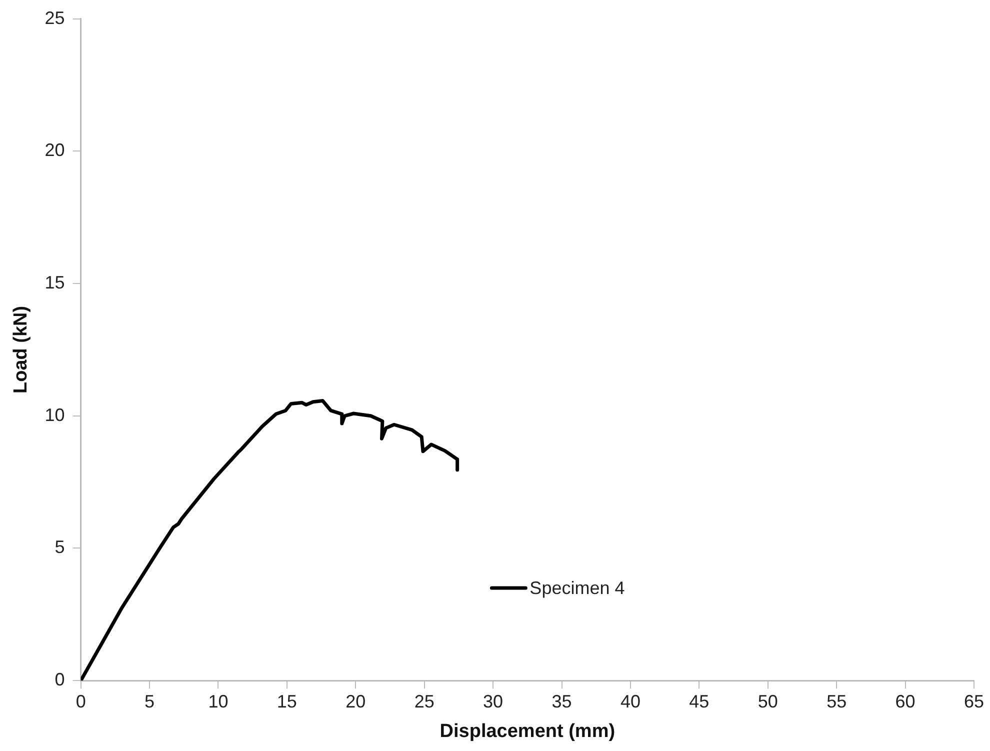  I want to click on x-axis-title: Displacement (mm), so click(528, 731).